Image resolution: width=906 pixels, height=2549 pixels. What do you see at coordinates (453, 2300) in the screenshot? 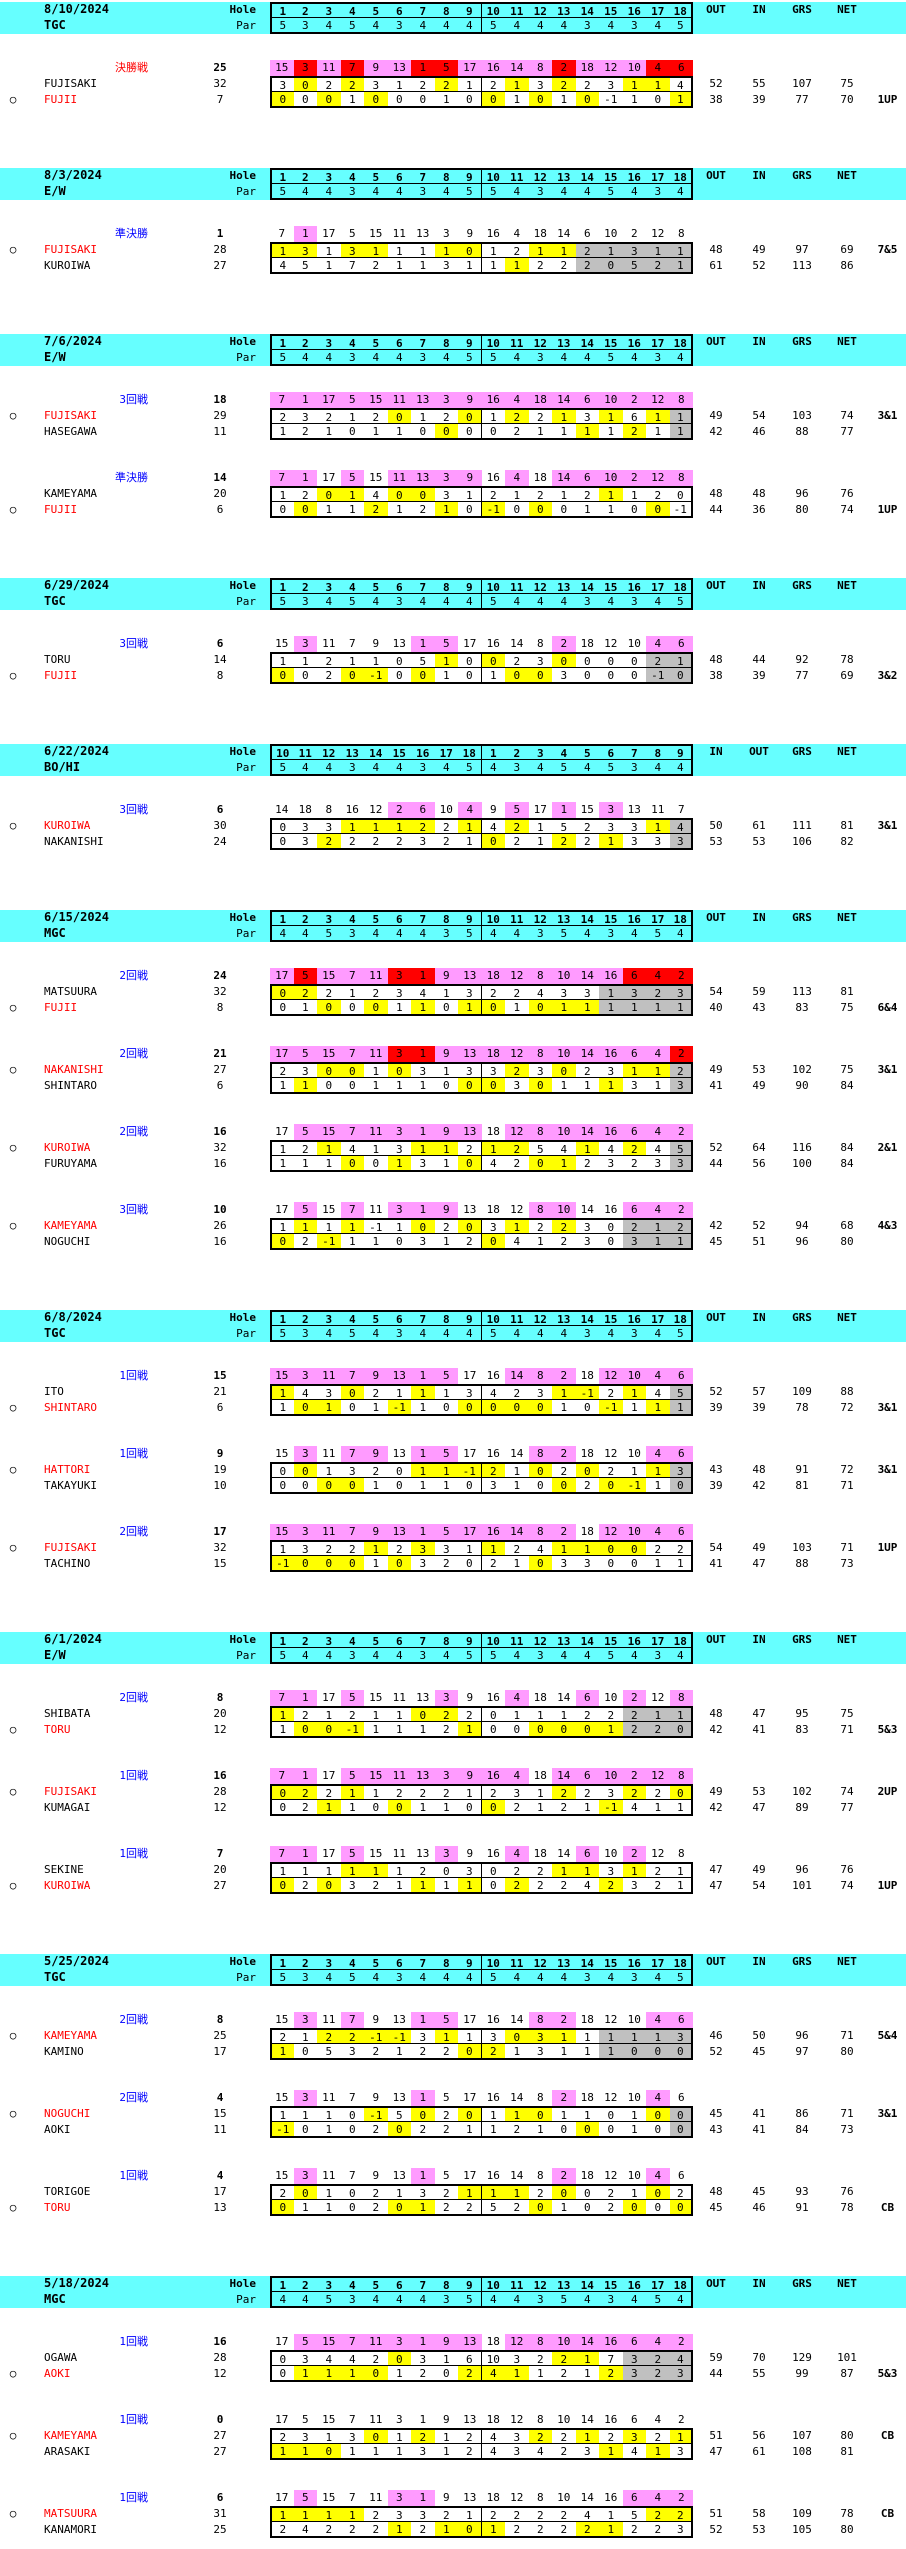
I see `header-par-row: MGC Par 4 4 5 3 4 4 4 3 5 4 4 3 5 4 3 4 5 4` at bounding box center [453, 2300].